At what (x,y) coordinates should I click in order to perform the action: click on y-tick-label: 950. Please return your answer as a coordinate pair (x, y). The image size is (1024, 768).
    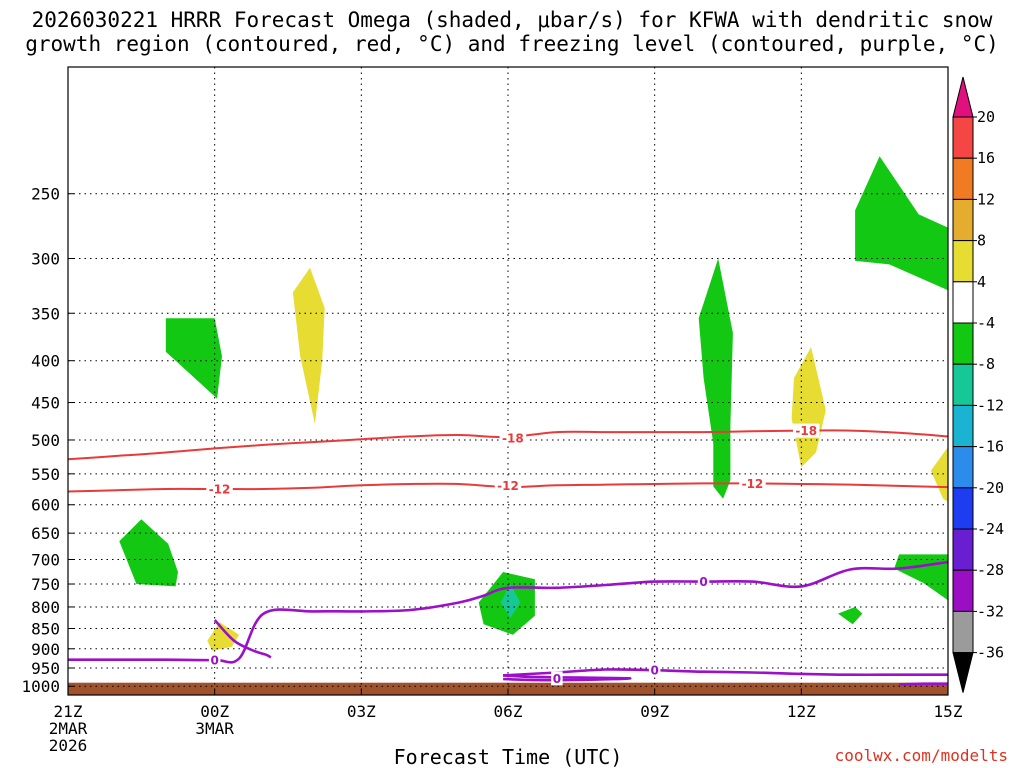
    Looking at the image, I should click on (45, 668).